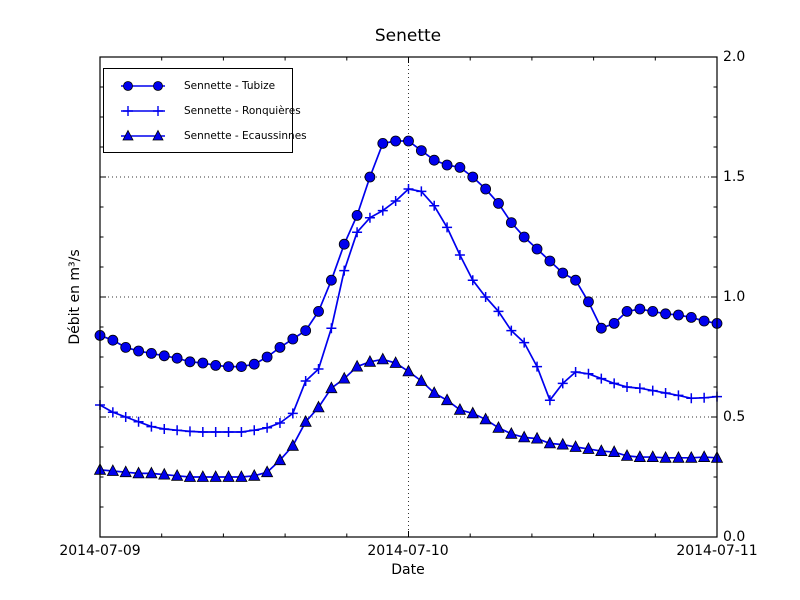 This screenshot has width=800, height=600. What do you see at coordinates (143, 110) in the screenshot?
I see `plus-marker-icon` at bounding box center [143, 110].